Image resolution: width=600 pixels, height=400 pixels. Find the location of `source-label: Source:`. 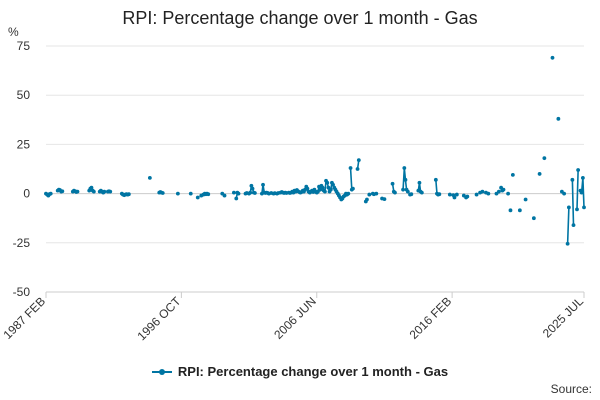

source-label: Source: is located at coordinates (571, 389).